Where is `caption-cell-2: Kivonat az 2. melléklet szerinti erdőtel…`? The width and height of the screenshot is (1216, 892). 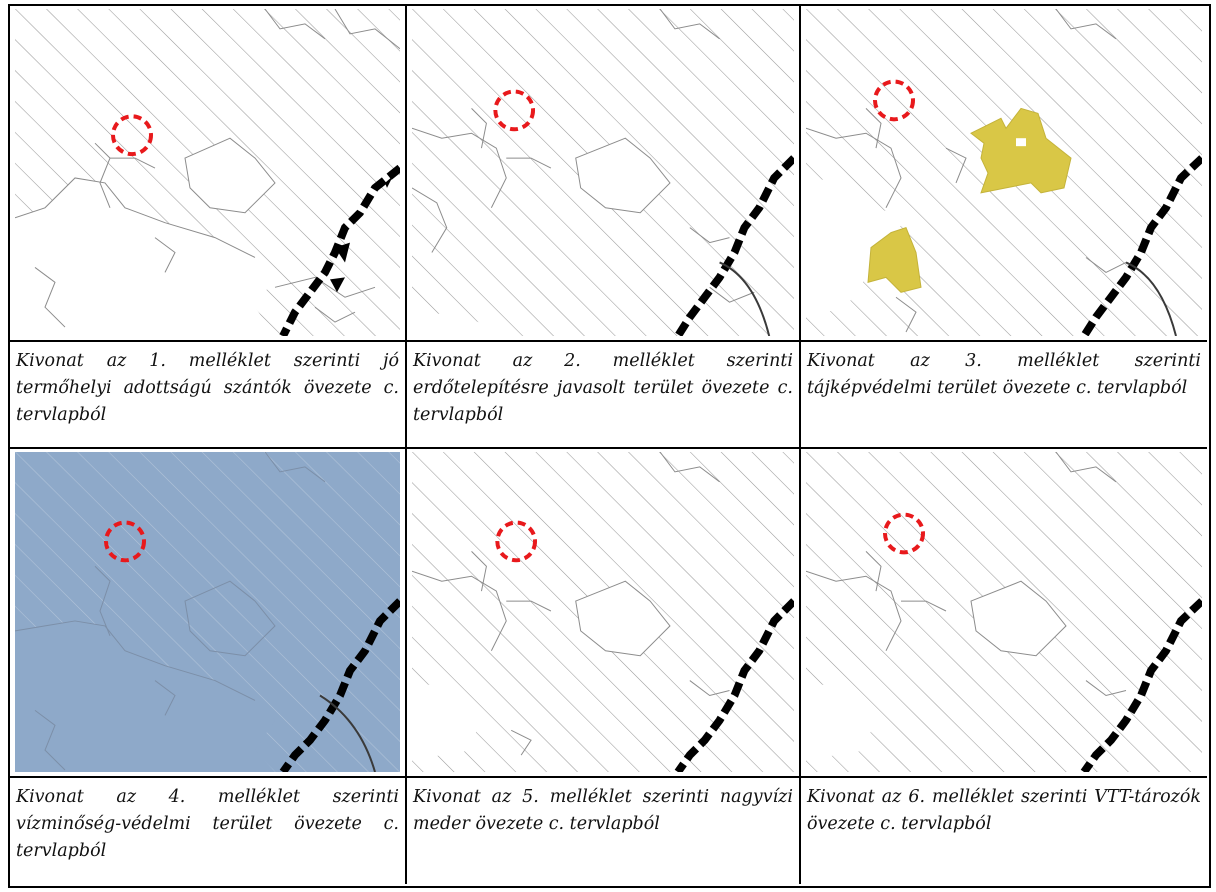
caption-cell-2: Kivonat az 2. melléklet szerinti erdőtel… is located at coordinates (604, 395).